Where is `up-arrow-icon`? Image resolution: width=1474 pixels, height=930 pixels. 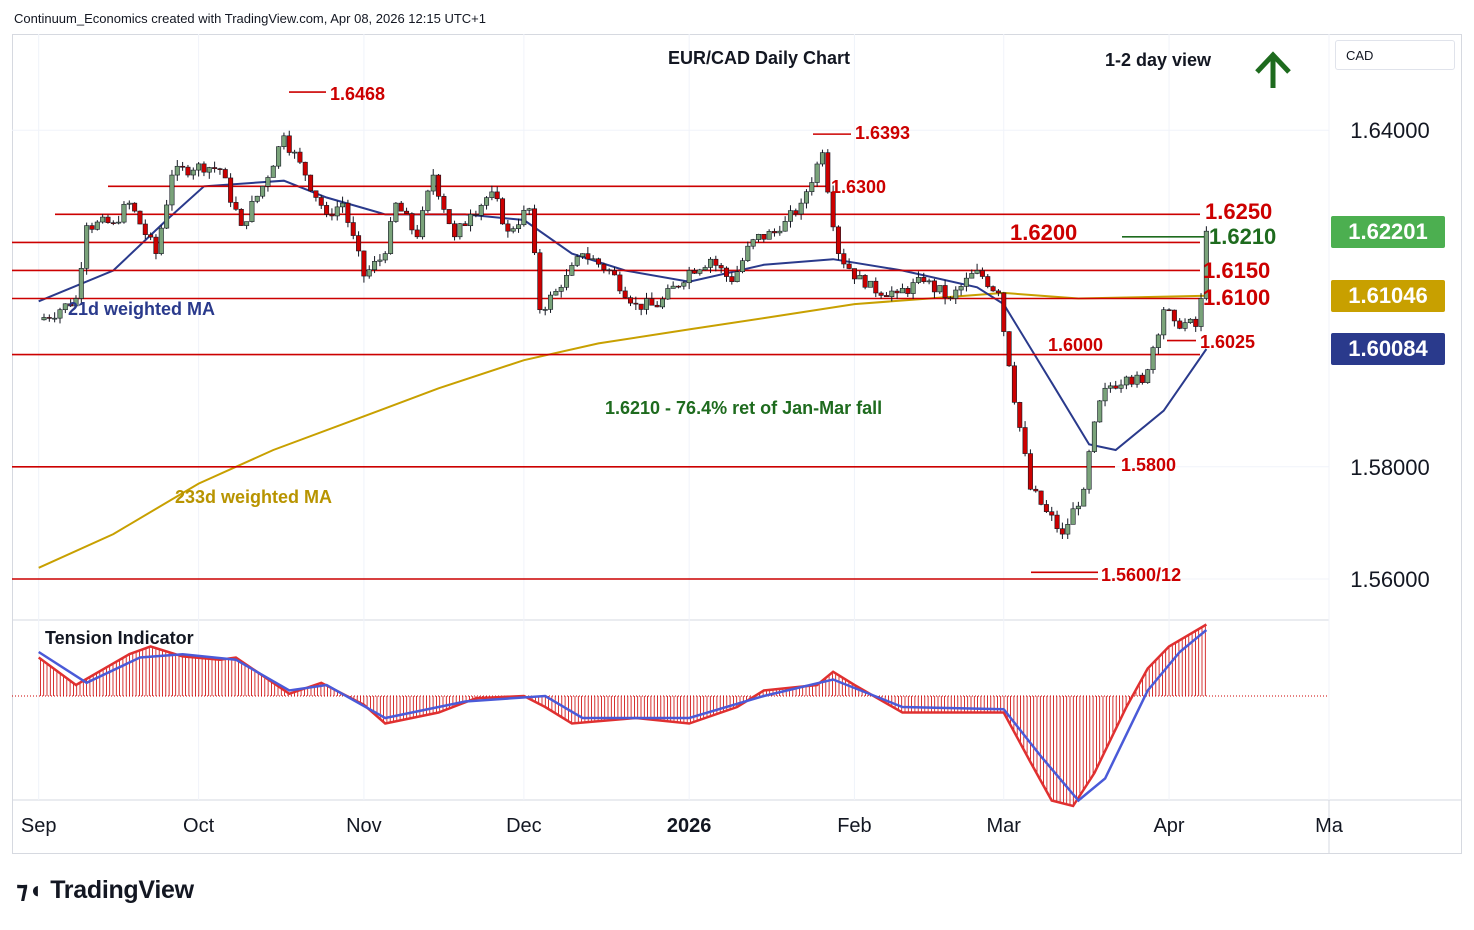
up-arrow-icon is located at coordinates (1273, 69).